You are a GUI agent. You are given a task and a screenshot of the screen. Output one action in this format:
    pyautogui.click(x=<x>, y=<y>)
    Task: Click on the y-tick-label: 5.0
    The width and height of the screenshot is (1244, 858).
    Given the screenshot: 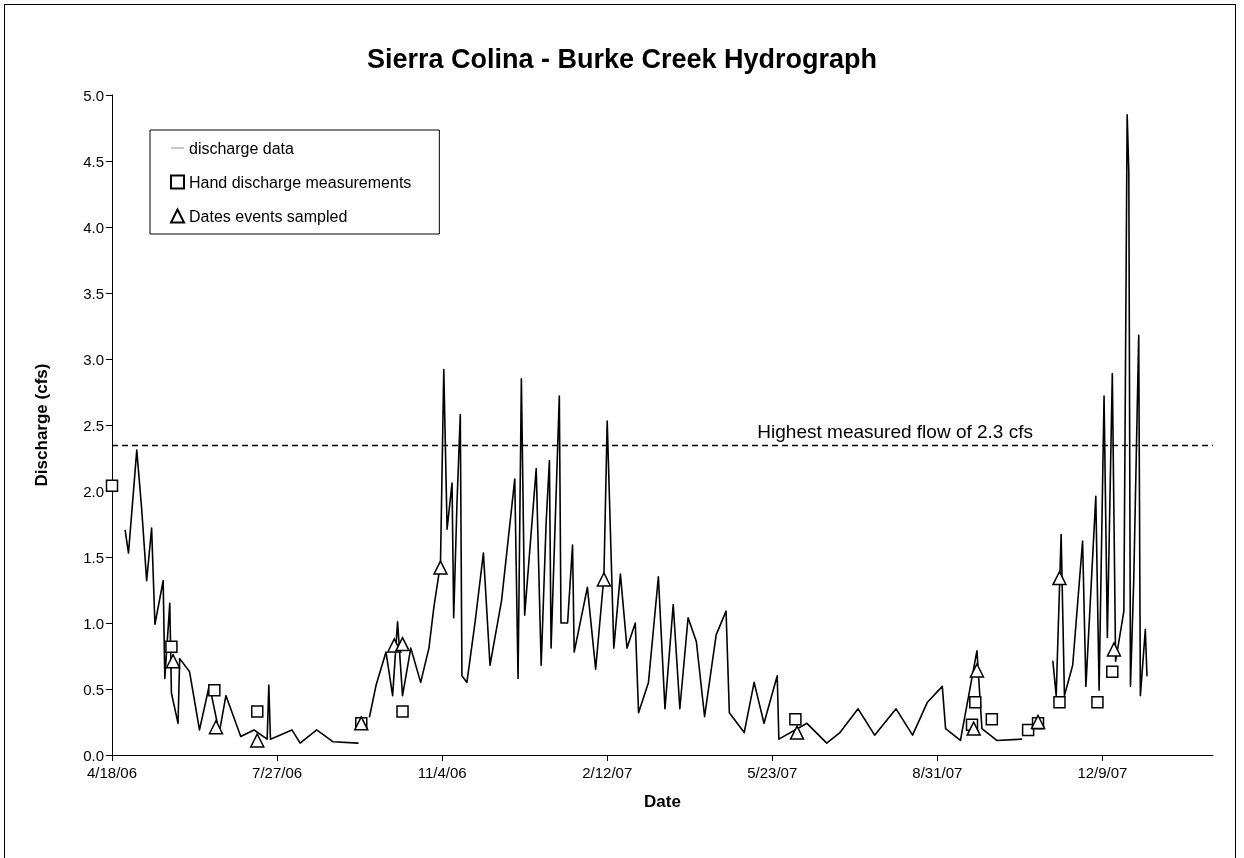 What is the action you would take?
    pyautogui.click(x=93, y=95)
    